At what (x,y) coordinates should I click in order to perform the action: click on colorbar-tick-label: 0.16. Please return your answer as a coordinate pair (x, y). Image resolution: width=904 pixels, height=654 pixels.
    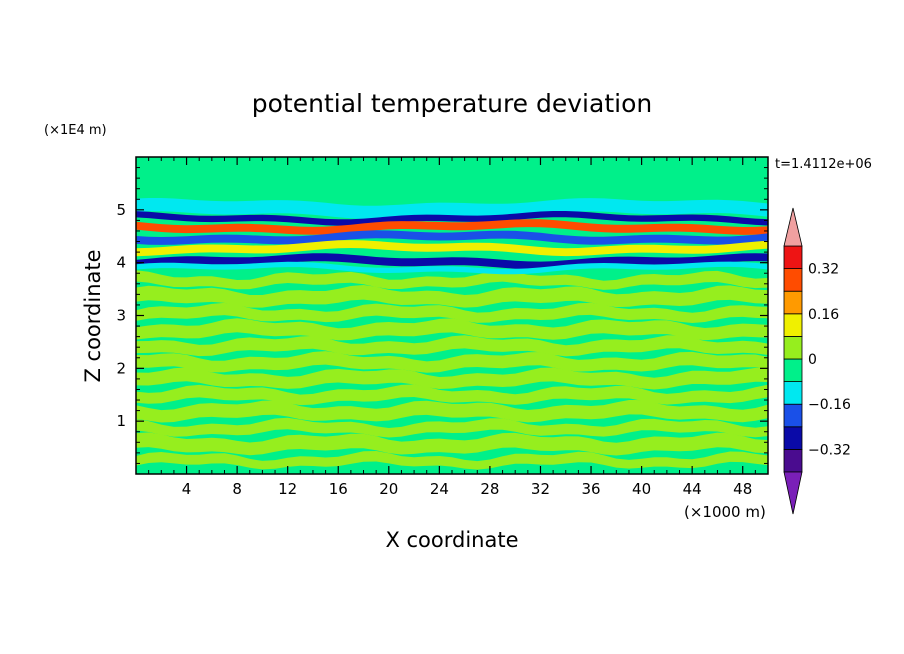
    Looking at the image, I should click on (823, 315).